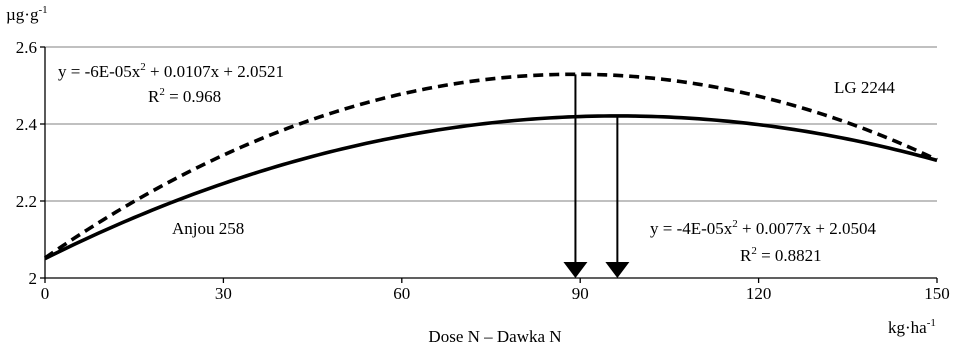  I want to click on anjou258-series-label: Anjou 258, so click(208, 228).